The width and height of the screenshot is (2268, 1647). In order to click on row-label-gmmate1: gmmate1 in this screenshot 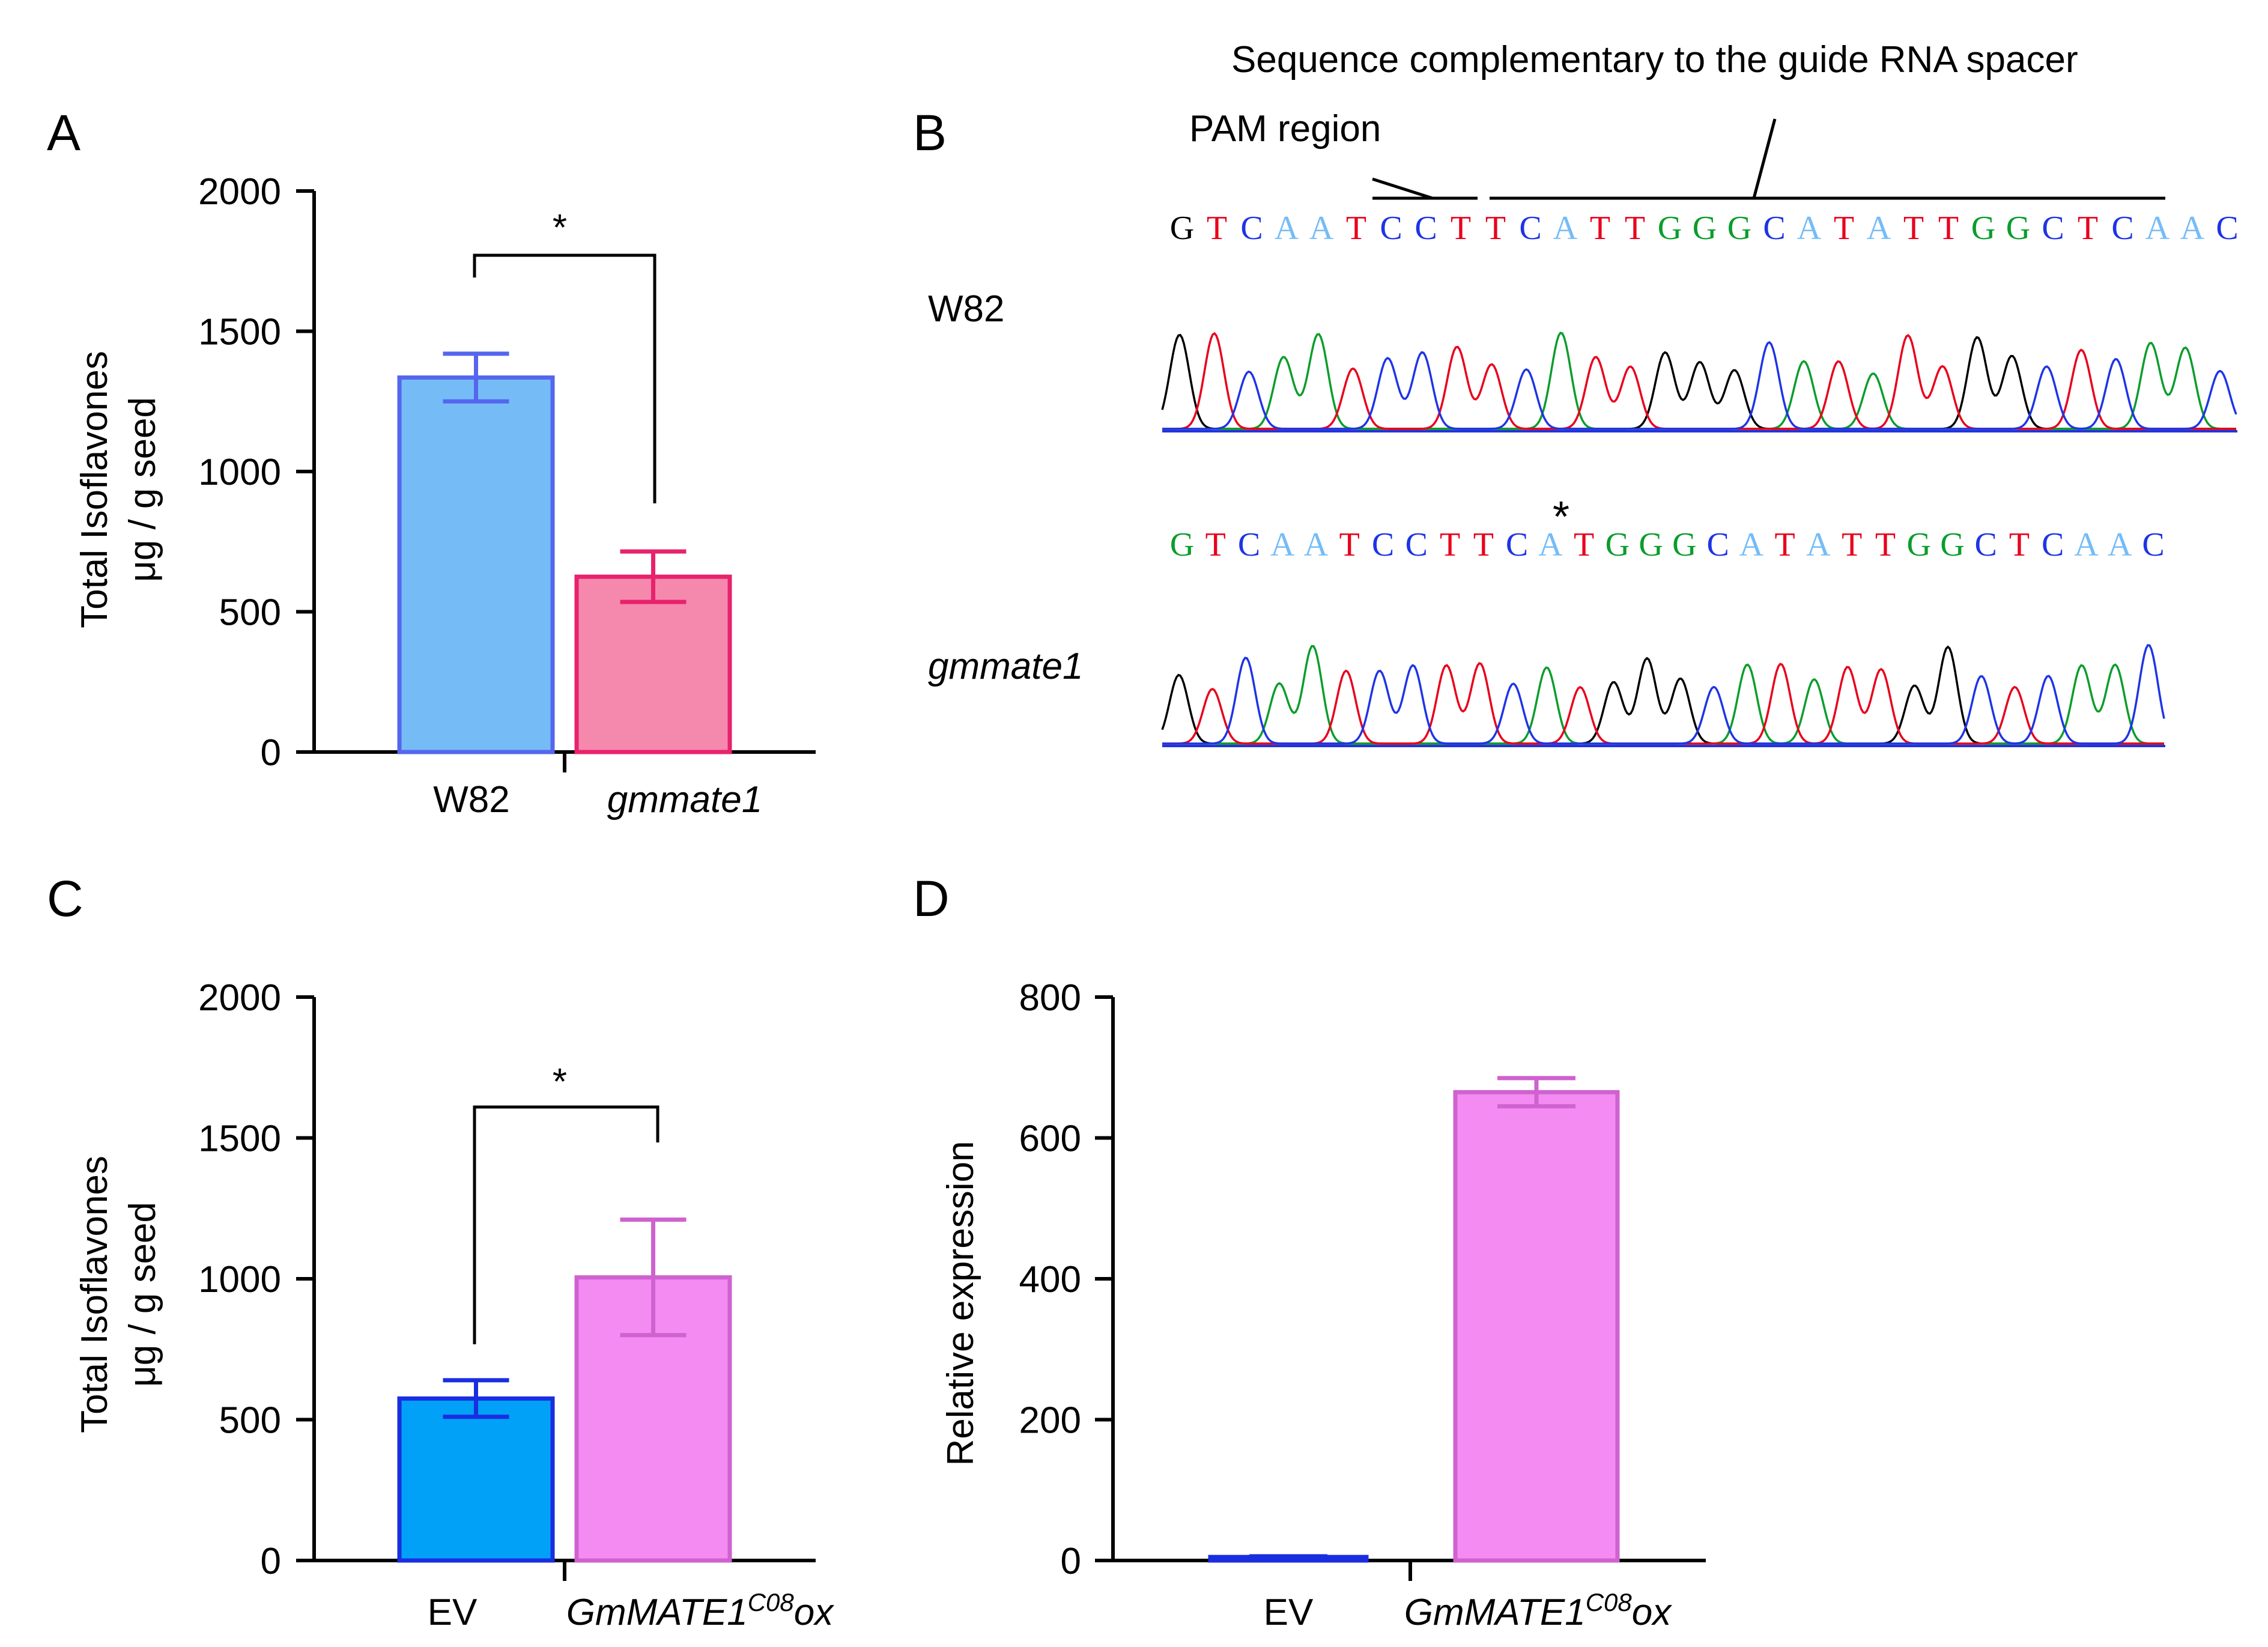, I will do `click(1005, 666)`.